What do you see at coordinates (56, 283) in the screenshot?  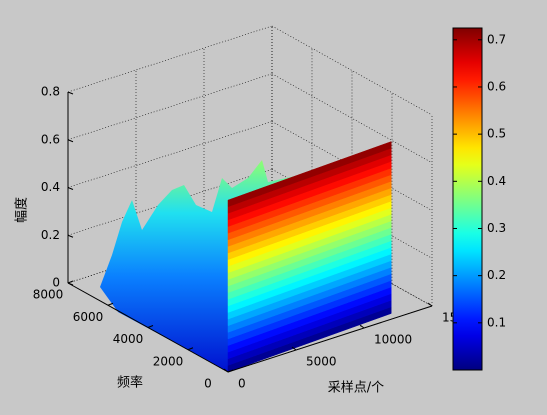 I see `z-tick-label: 0` at bounding box center [56, 283].